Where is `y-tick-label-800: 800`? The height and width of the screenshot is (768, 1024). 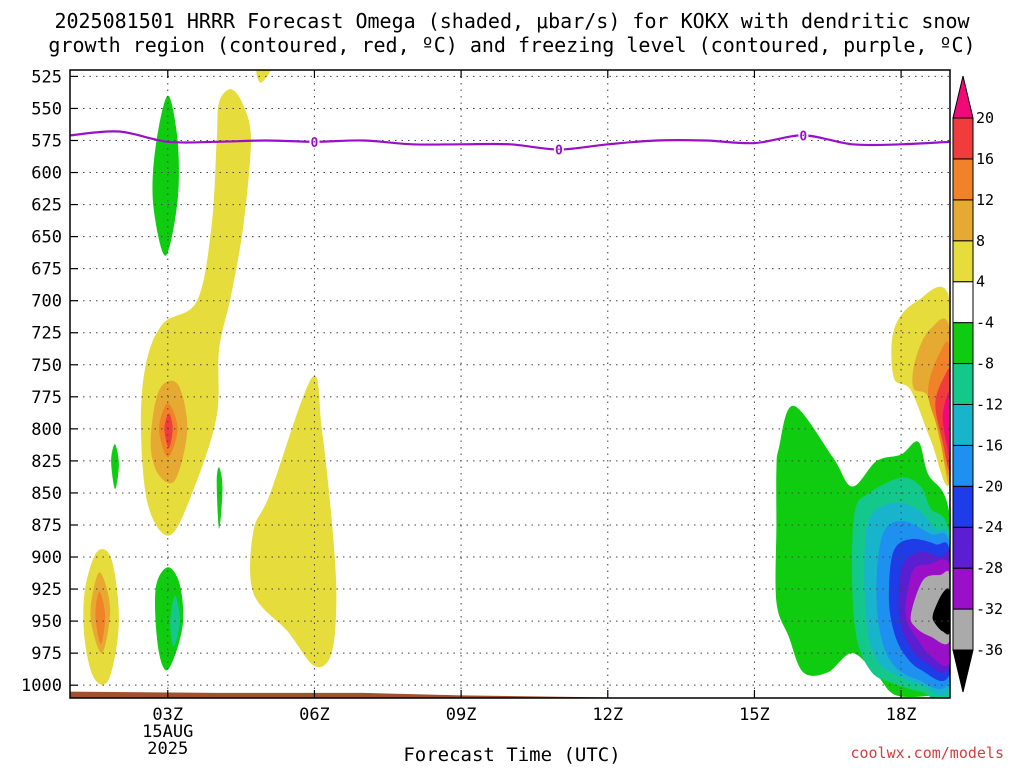
y-tick-label-800: 800 is located at coordinates (46, 430).